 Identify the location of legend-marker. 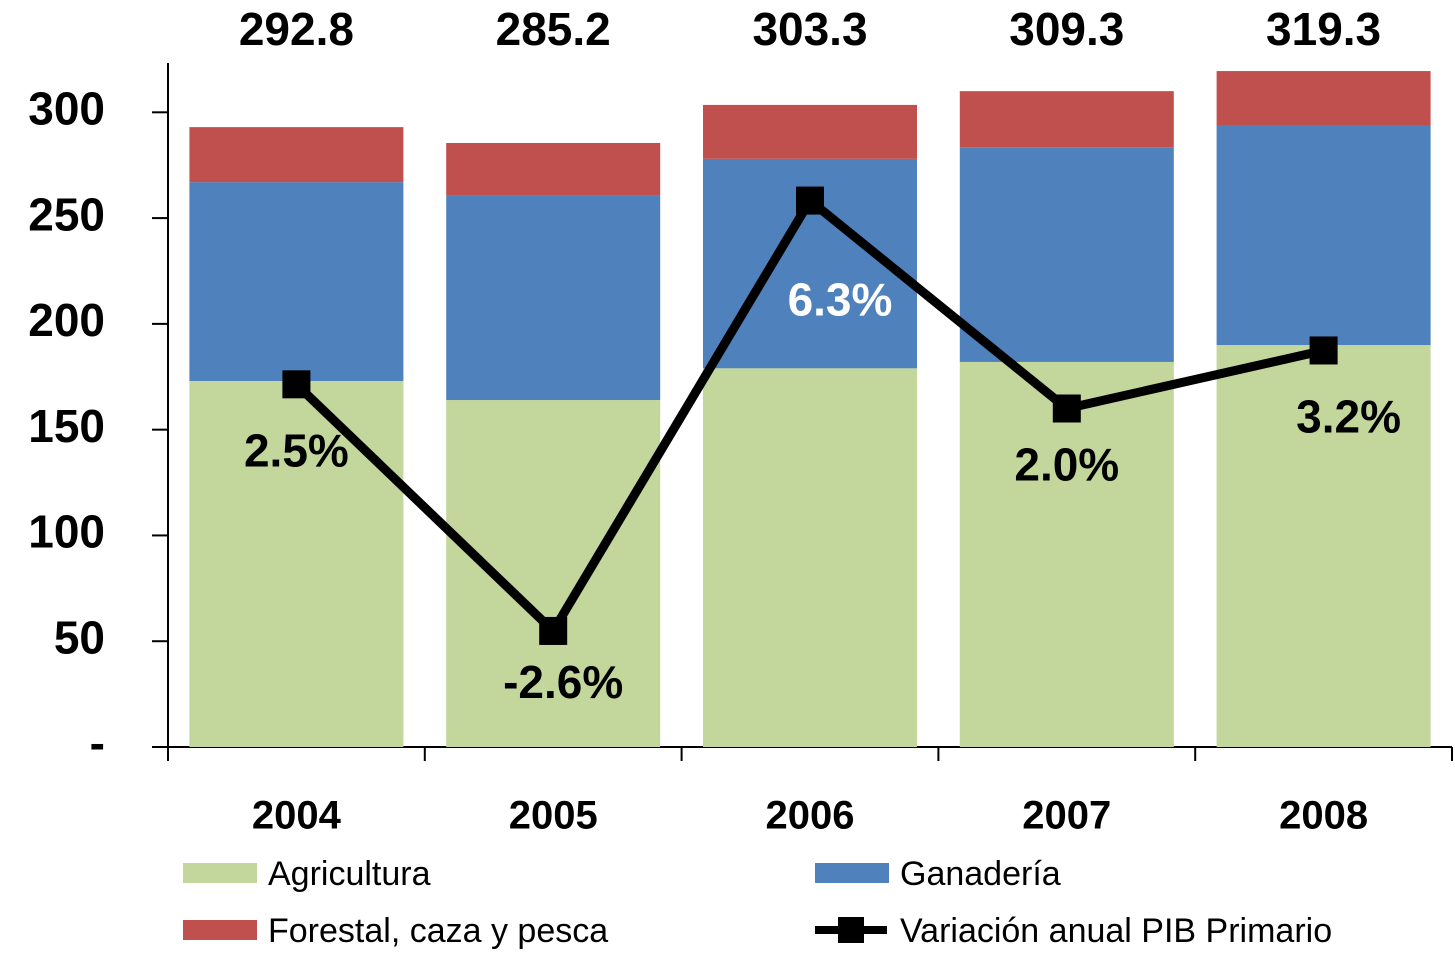
(851, 930).